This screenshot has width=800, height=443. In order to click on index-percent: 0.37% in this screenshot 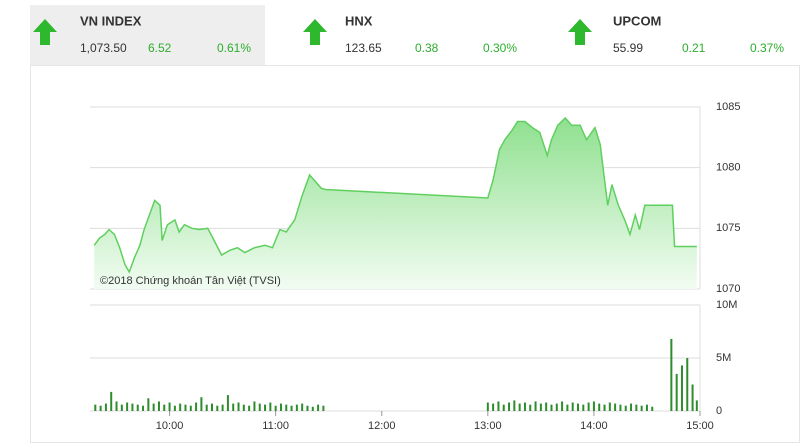, I will do `click(767, 48)`.